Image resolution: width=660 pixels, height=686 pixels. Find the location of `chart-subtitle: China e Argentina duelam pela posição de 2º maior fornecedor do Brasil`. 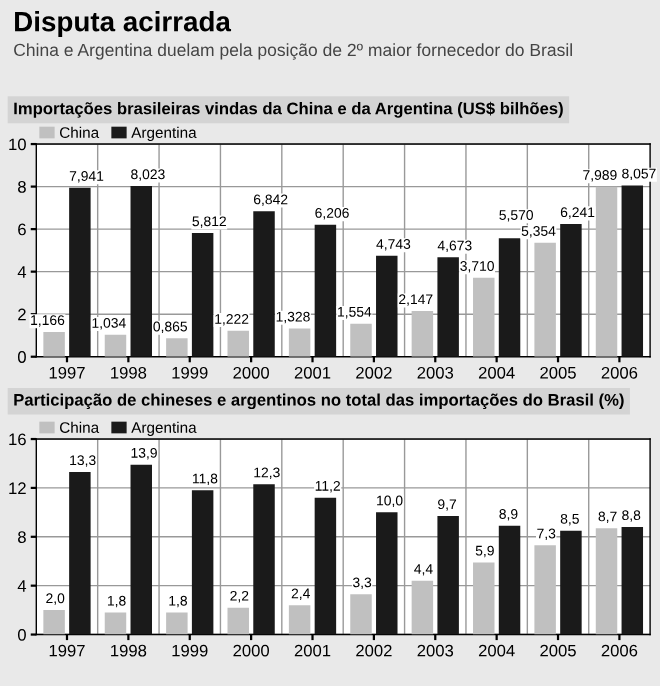

chart-subtitle: China e Argentina duelam pela posição de 2º maior fornecedor do Brasil is located at coordinates (293, 51).